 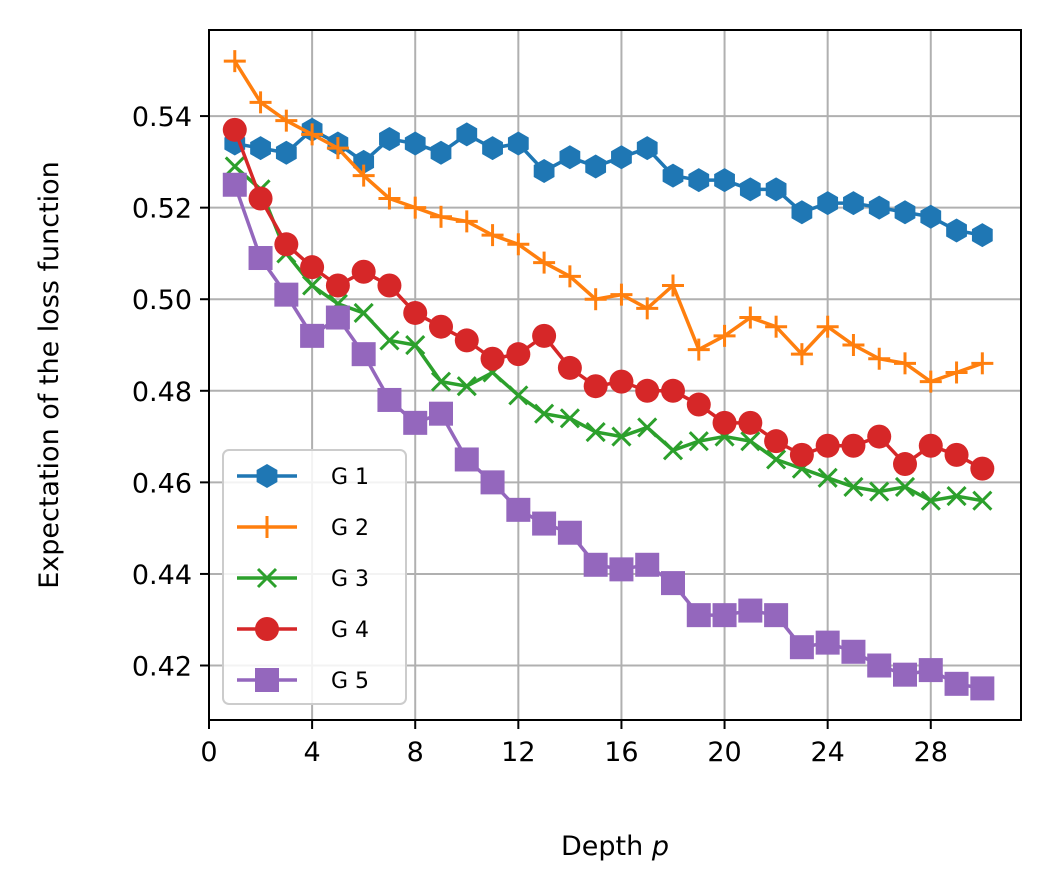 What do you see at coordinates (621, 752) in the screenshot?
I see `x-tick-label: 16` at bounding box center [621, 752].